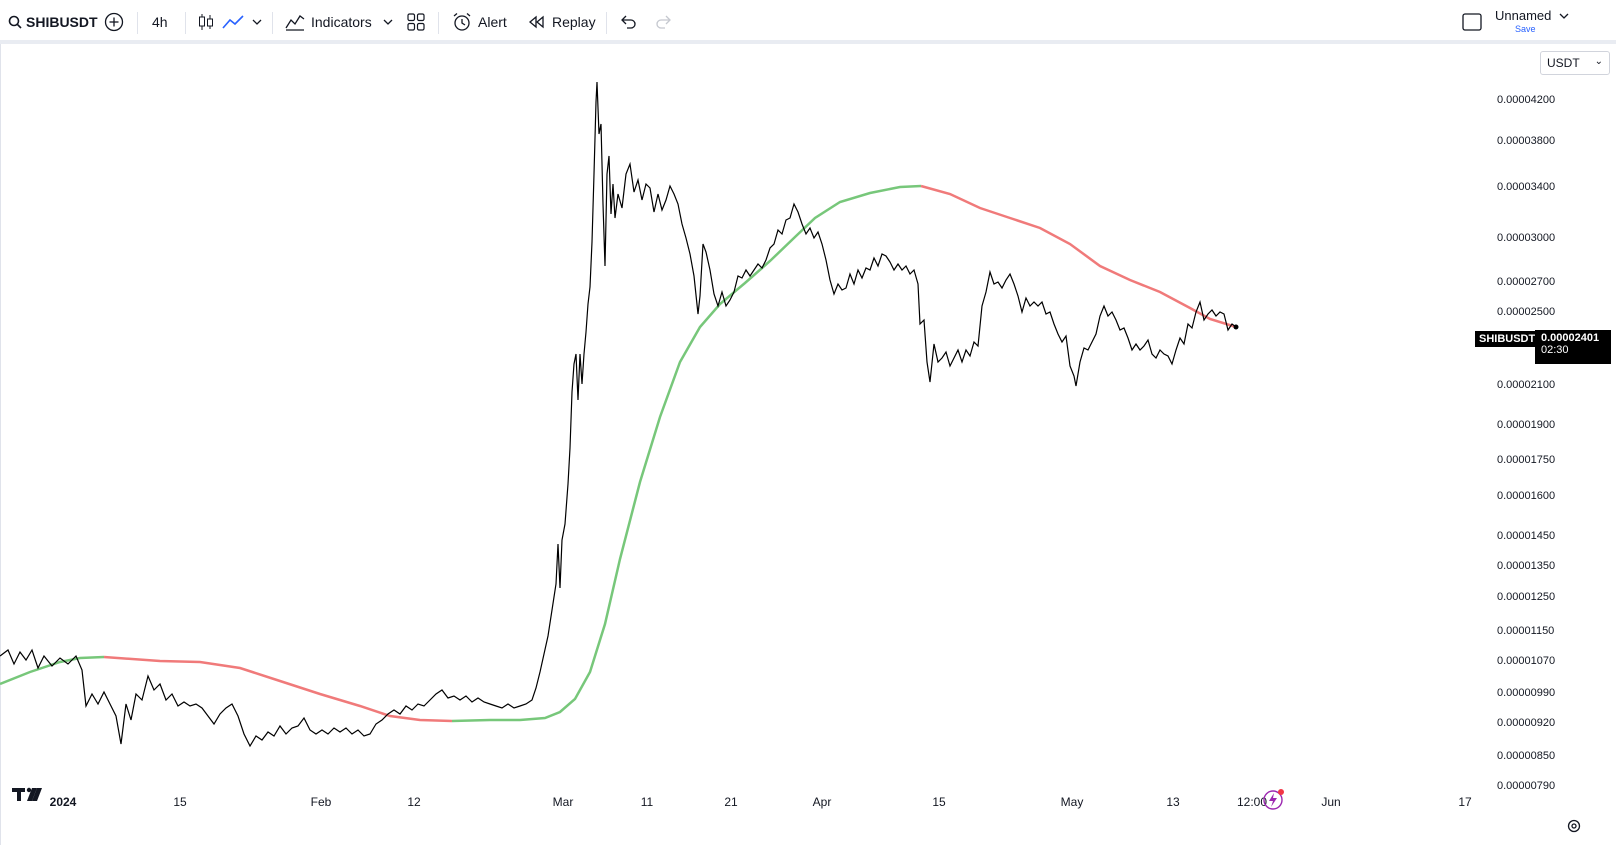 The image size is (1616, 845). I want to click on time-axis-label: 13, so click(1173, 802).